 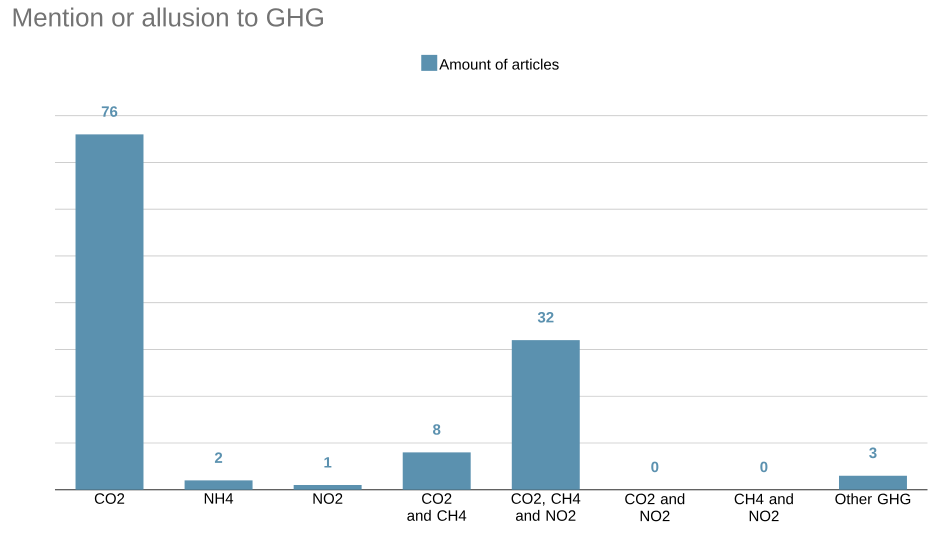 I want to click on x-tick-label: Other GHG, so click(x=872, y=498).